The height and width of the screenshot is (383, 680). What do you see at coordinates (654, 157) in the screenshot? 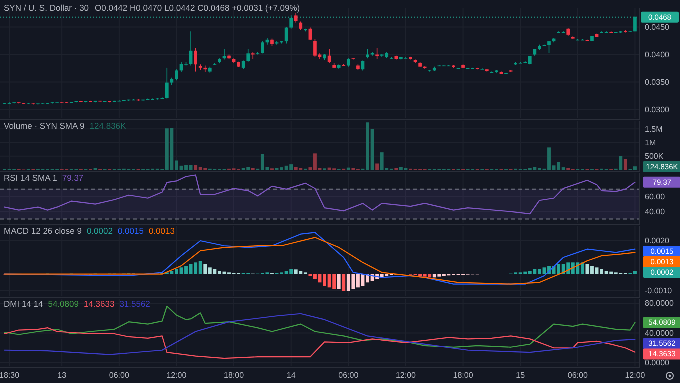
I see `y-tick-label: 500K` at bounding box center [654, 157].